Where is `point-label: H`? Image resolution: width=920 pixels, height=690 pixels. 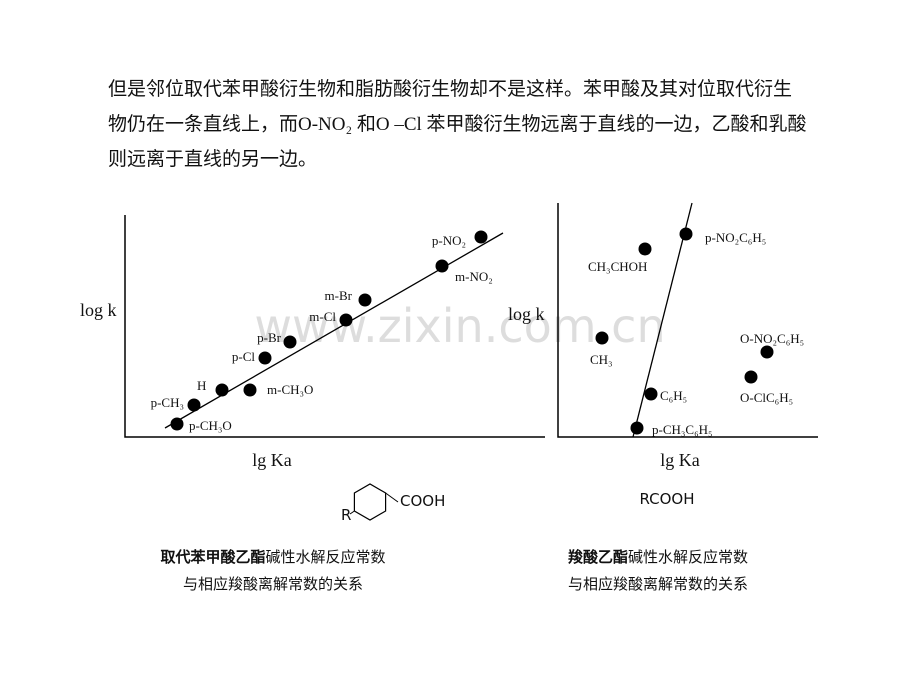 point-label: H is located at coordinates (201, 385).